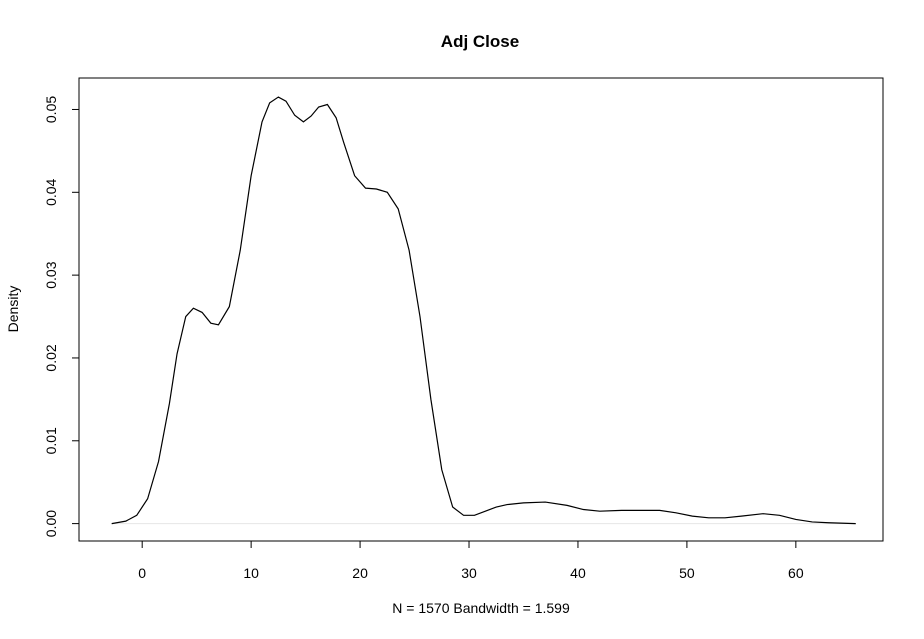  Describe the element at coordinates (13, 309) in the screenshot. I see `y-axis-label: Density` at that location.